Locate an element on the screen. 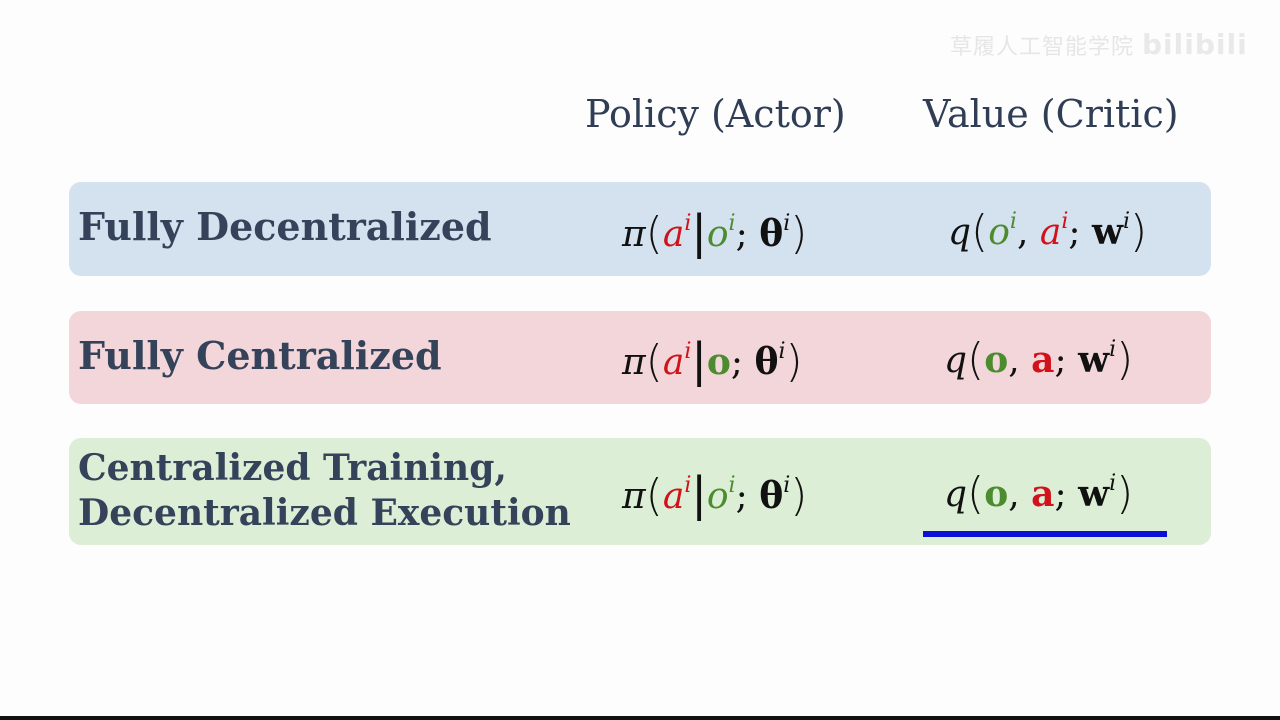  critic-highlight-underline is located at coordinates (1045, 534).